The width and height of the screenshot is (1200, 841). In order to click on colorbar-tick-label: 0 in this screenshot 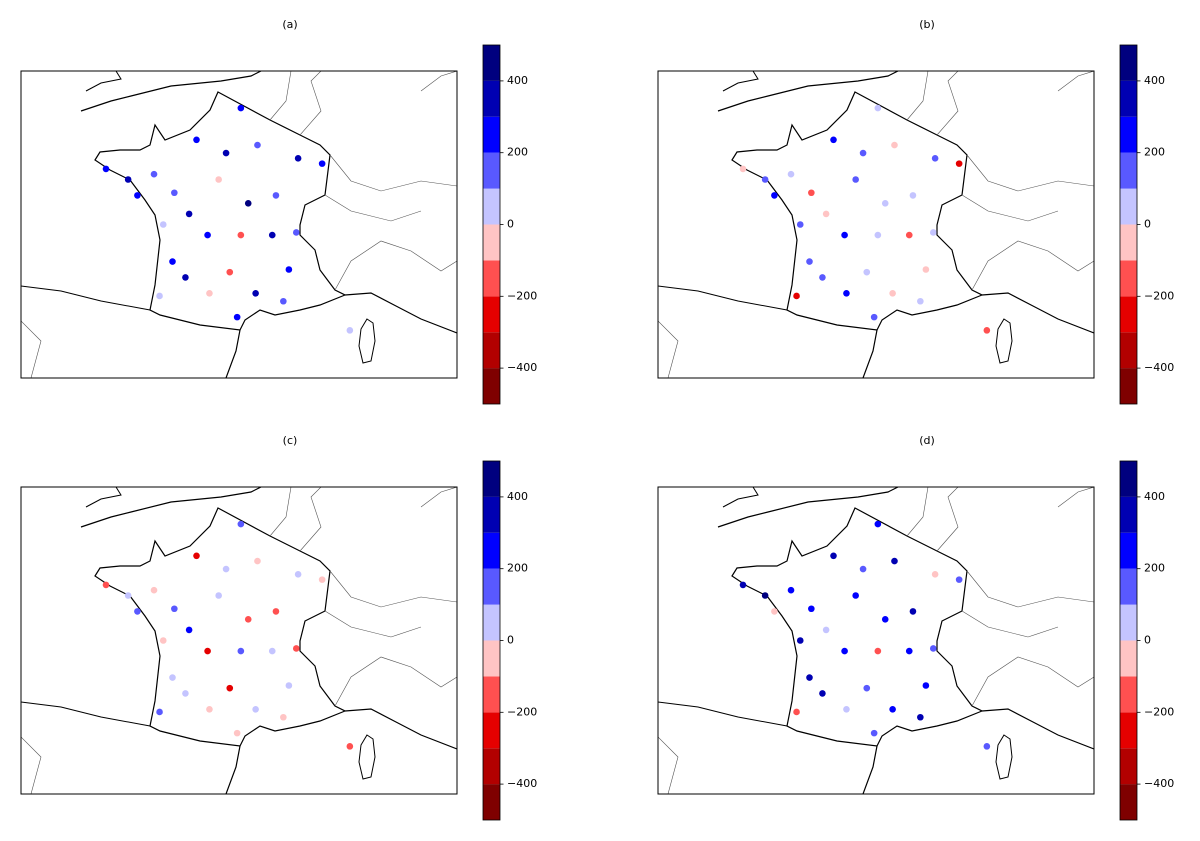, I will do `click(1147, 224)`.